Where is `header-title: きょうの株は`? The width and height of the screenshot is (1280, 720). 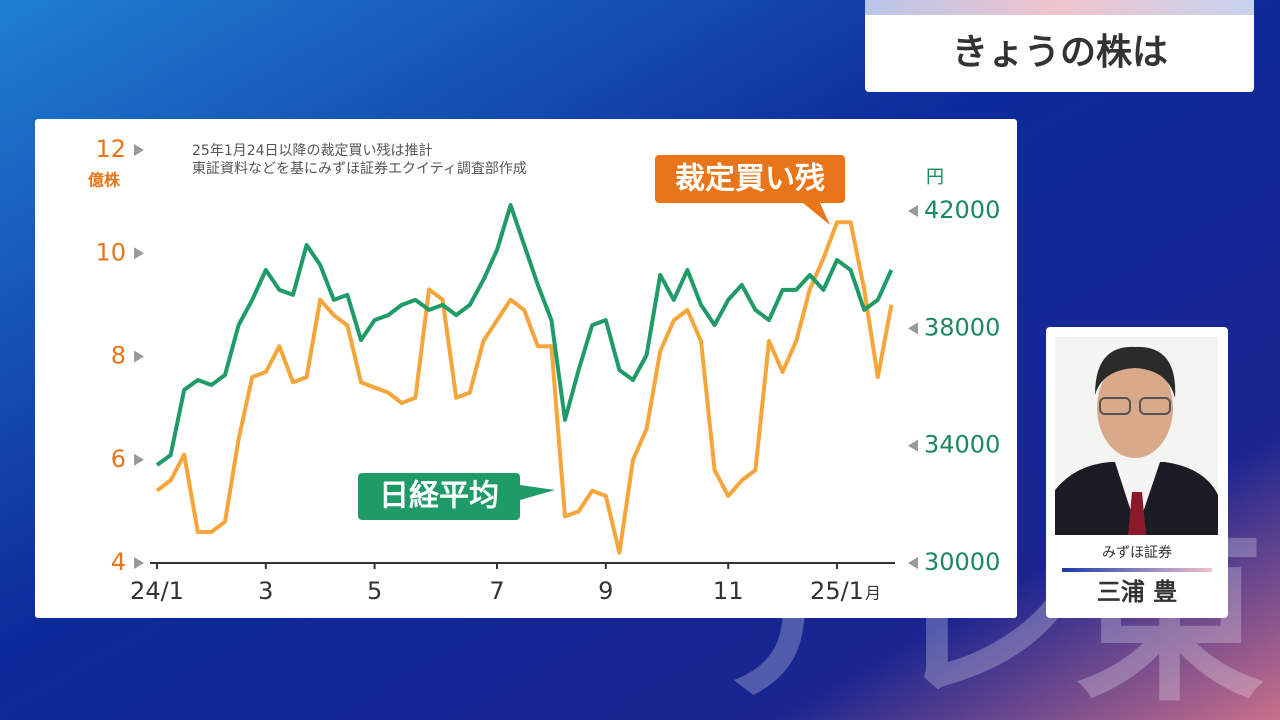 header-title: きょうの株は is located at coordinates (1060, 52).